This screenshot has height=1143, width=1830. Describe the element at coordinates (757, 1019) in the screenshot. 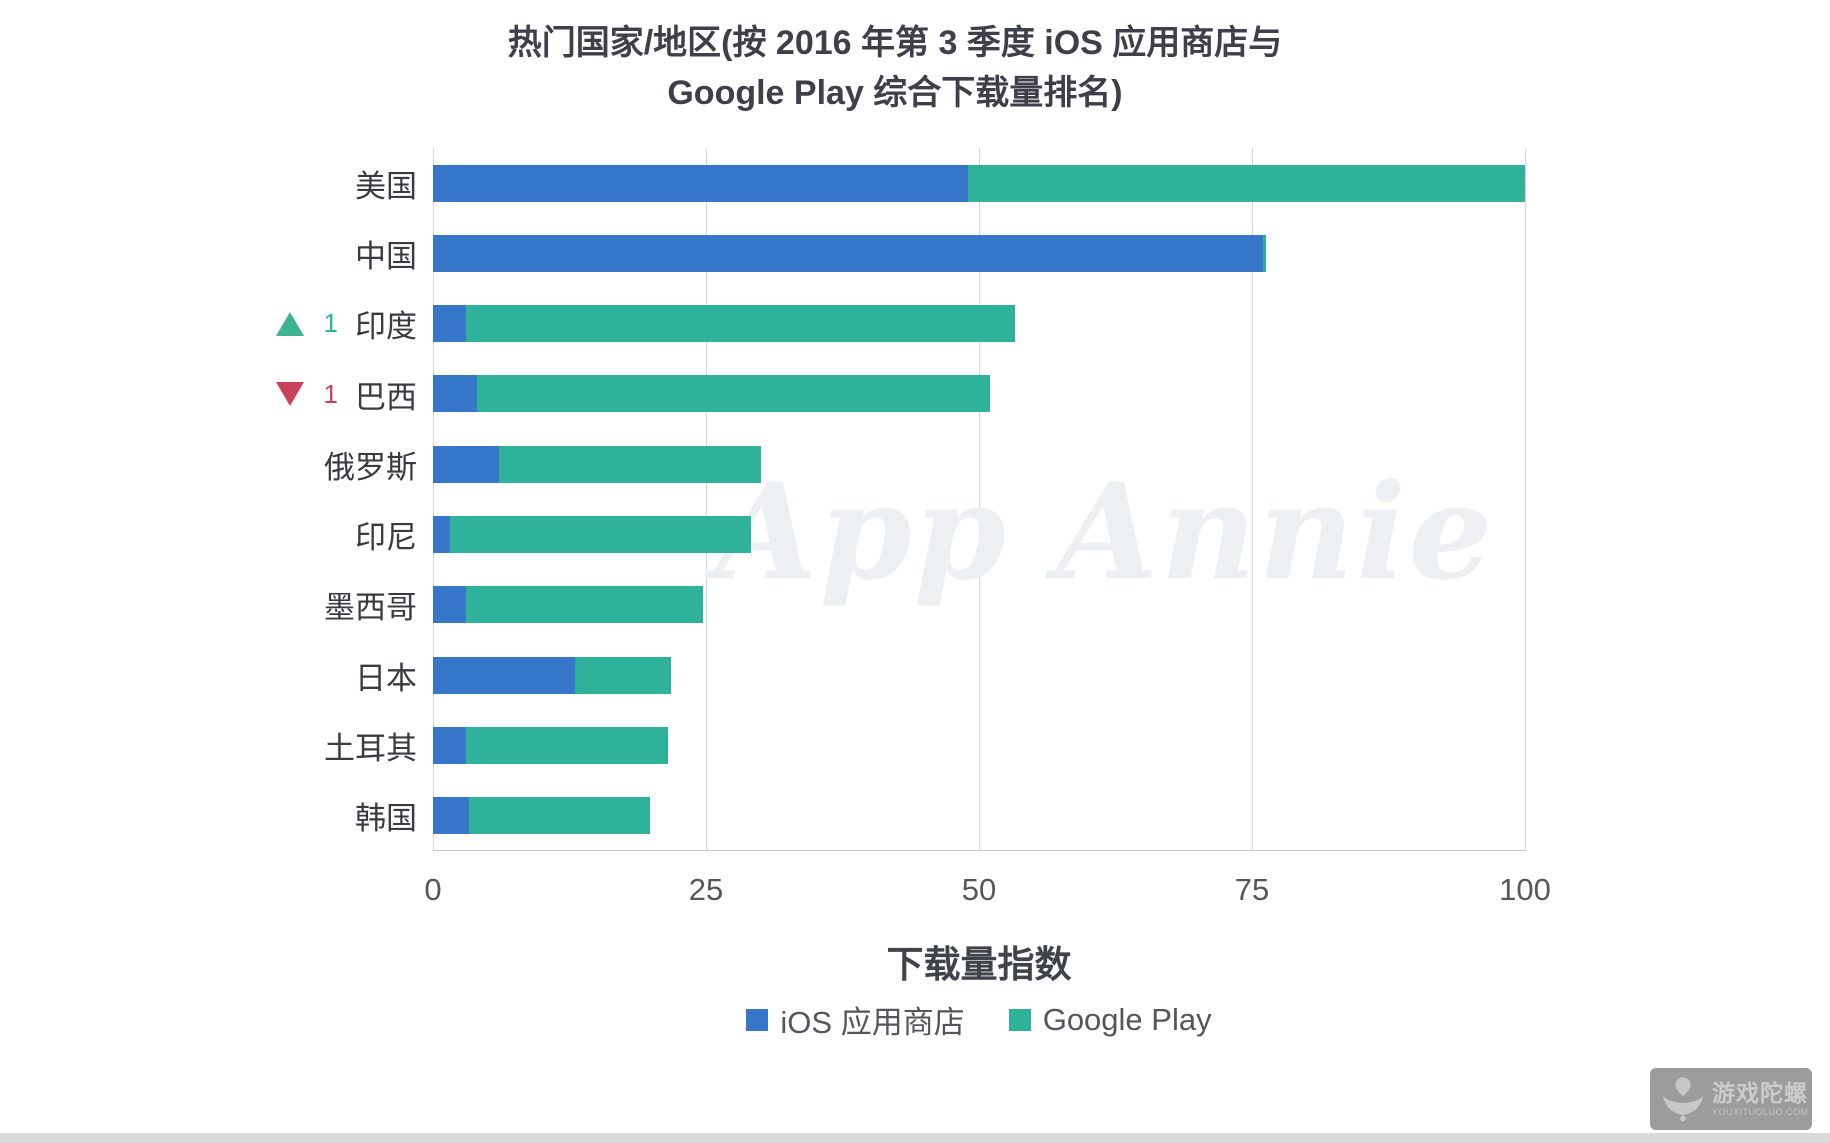

I see `legend-swatch-ios` at that location.